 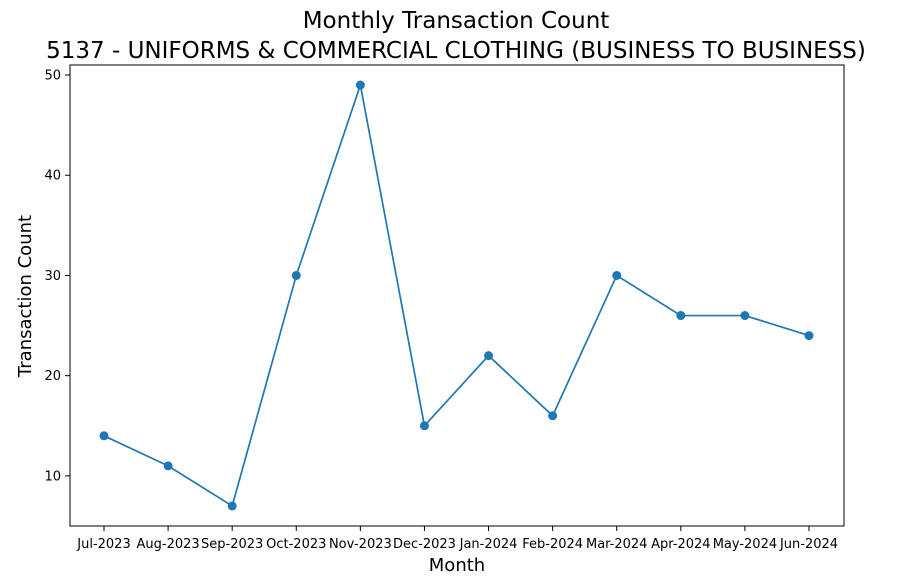 I want to click on x-tick-label: Jul-2023, so click(x=103, y=544).